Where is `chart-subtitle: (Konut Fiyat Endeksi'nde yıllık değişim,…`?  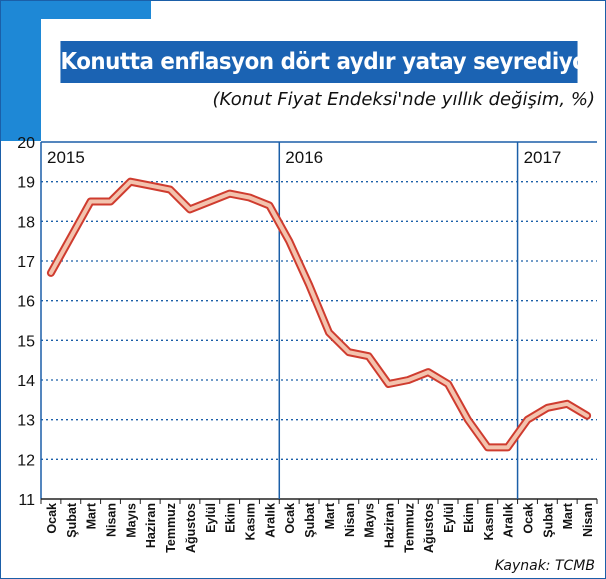 chart-subtitle: (Konut Fiyat Endeksi'nde yıllık değişim,… is located at coordinates (403, 99).